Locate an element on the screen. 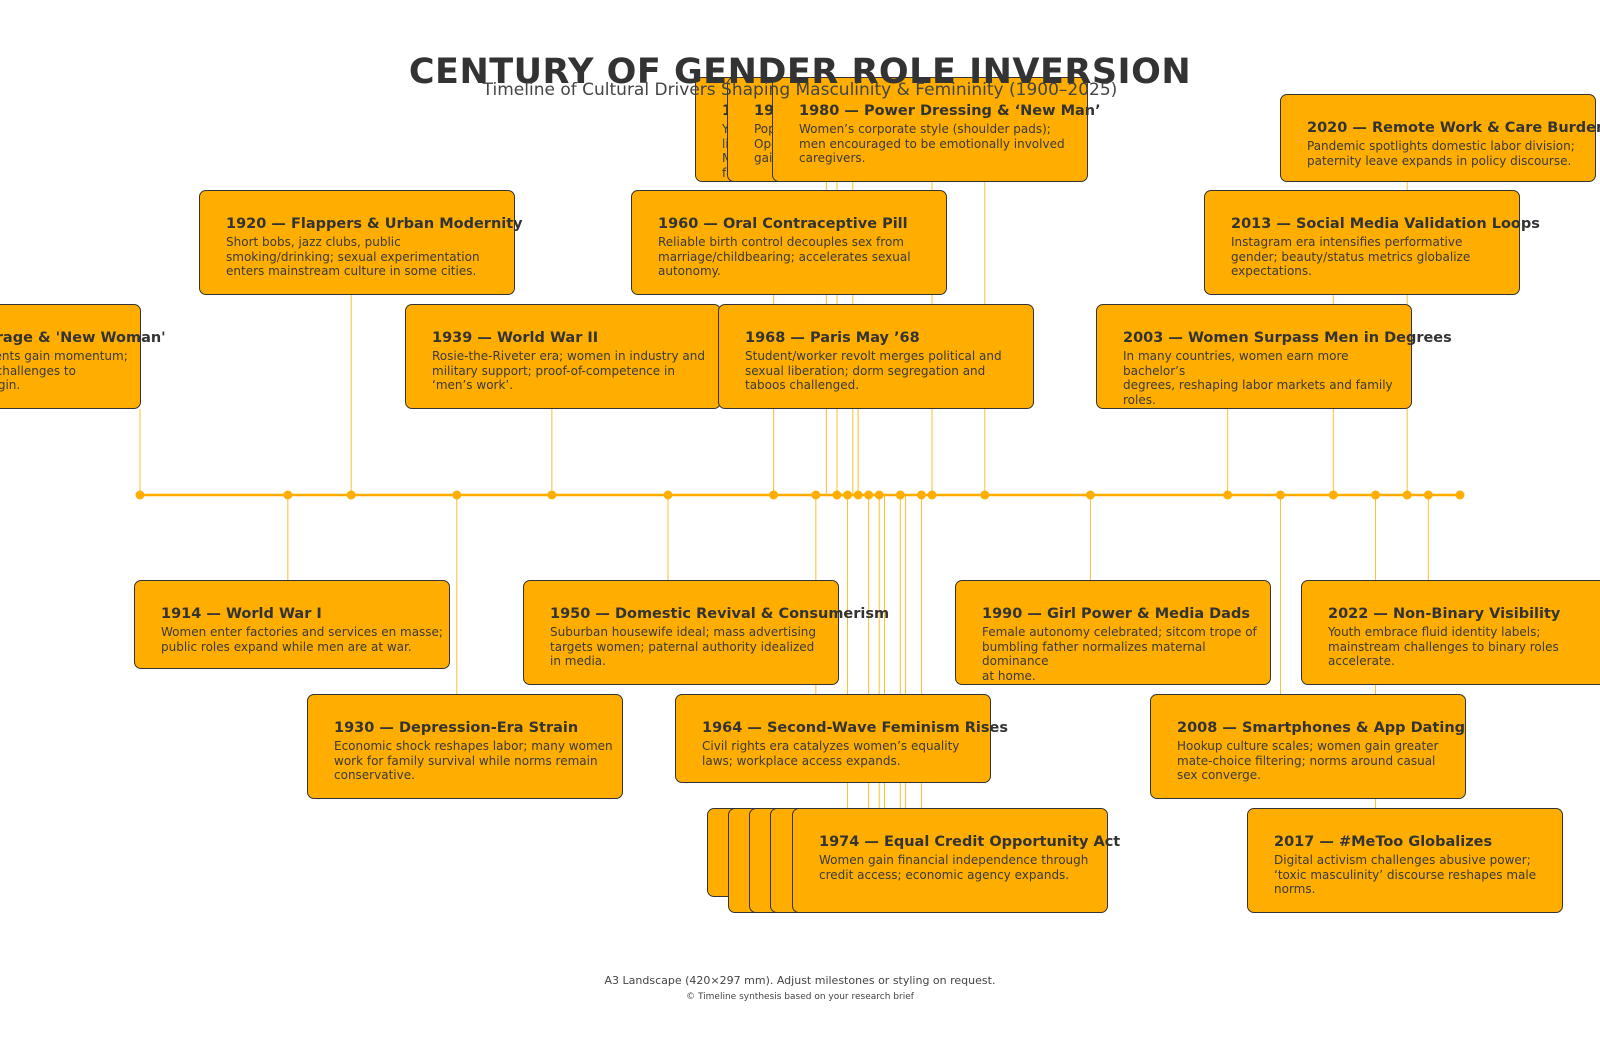 Image resolution: width=1600 pixels, height=1048 pixels. milestone-title: 1968 — Paris May ’68 is located at coordinates (832, 338).